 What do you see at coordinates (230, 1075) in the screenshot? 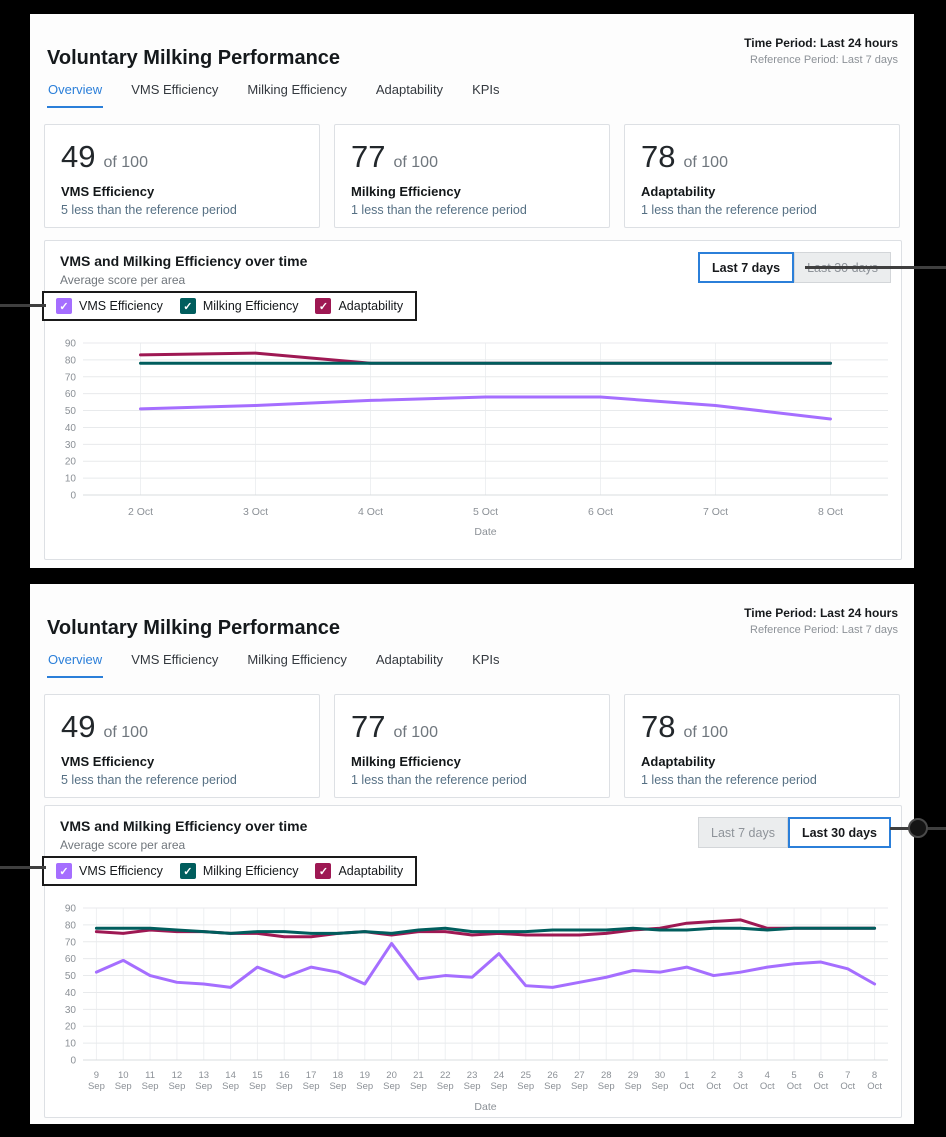
I see `svg-text: 14` at bounding box center [230, 1075].